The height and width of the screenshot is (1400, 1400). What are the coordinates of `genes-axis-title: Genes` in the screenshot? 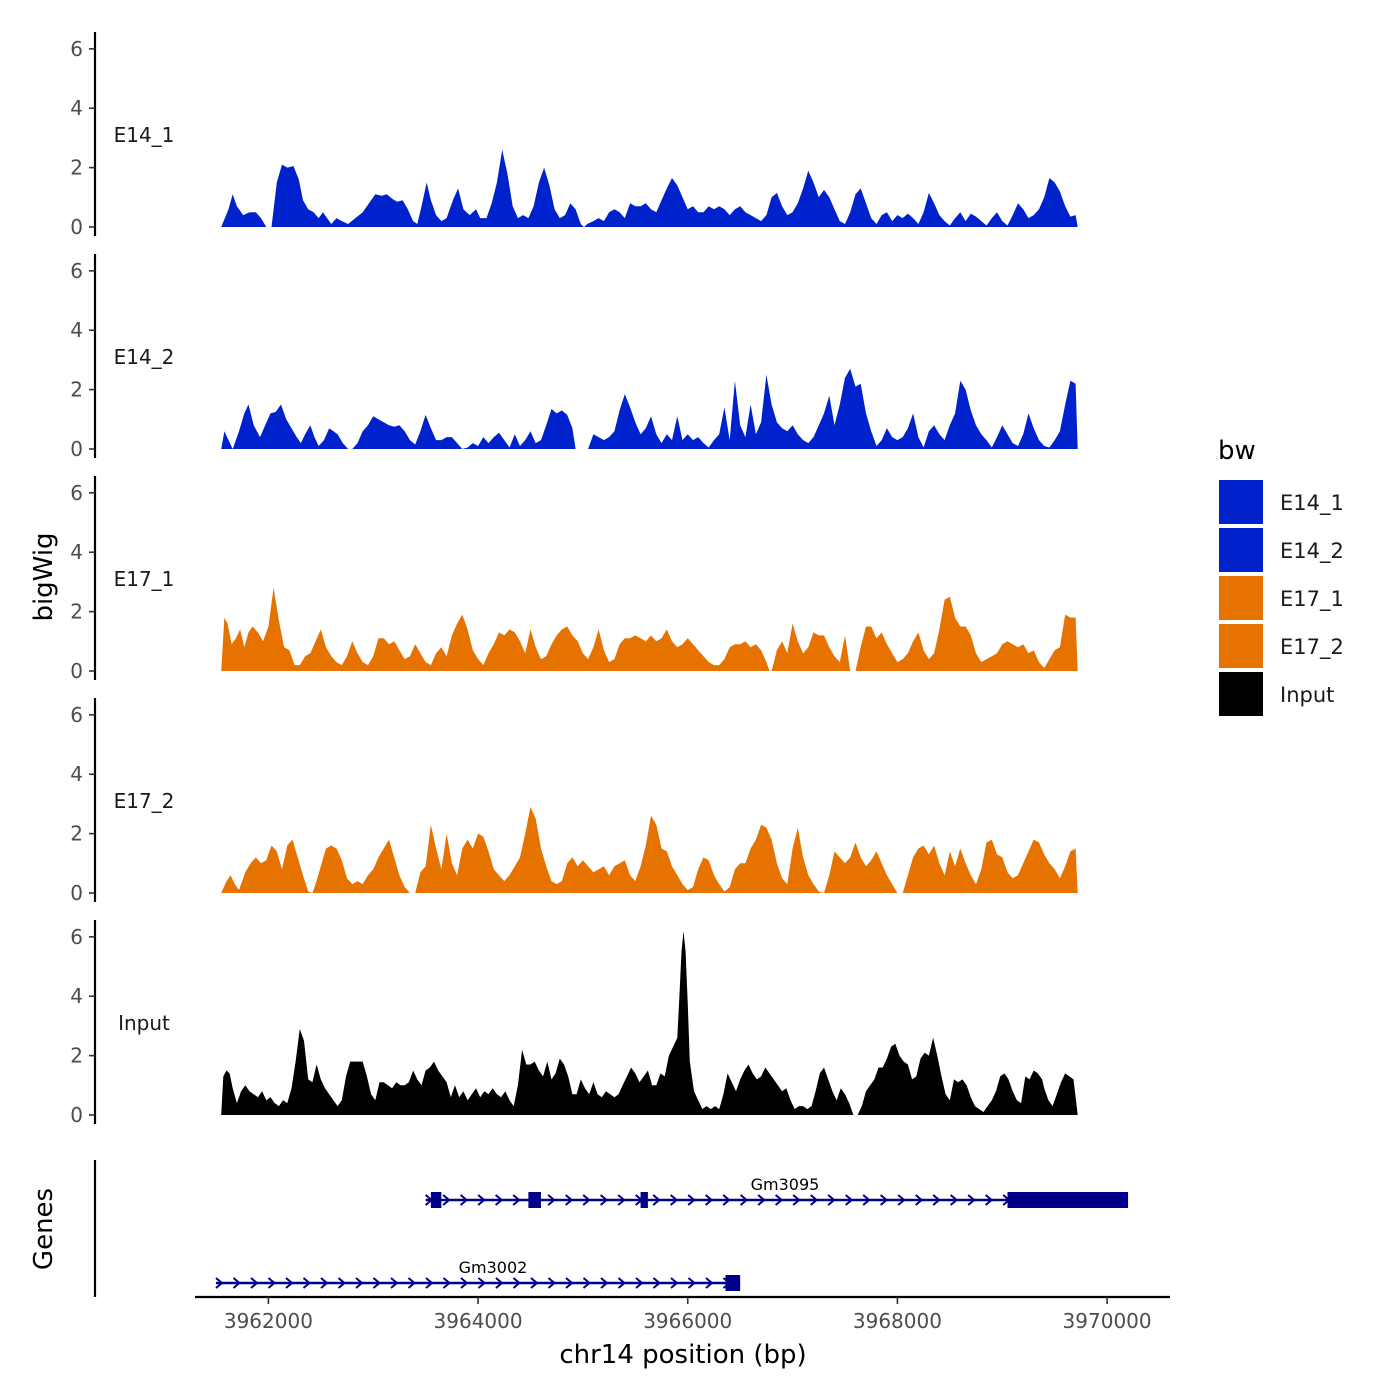 It's located at (44, 1229).